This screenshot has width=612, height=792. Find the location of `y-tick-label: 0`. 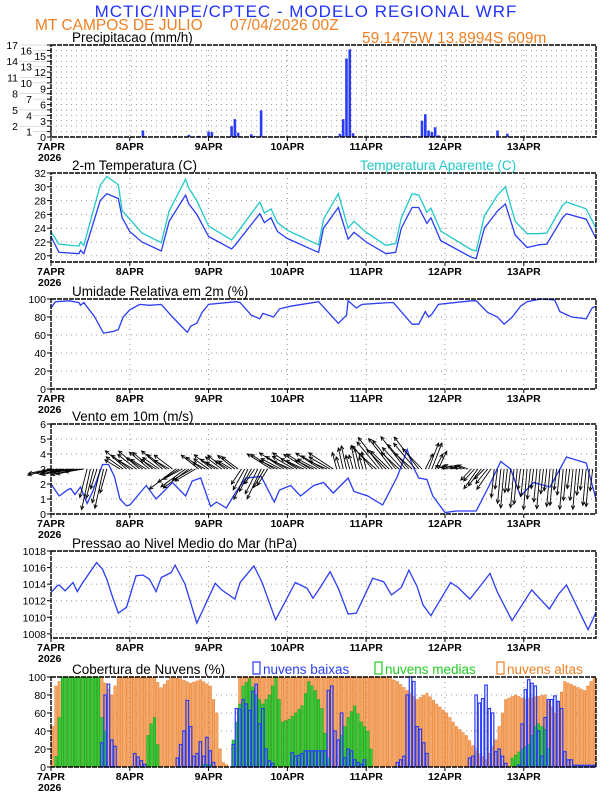

y-tick-label: 0 is located at coordinates (43, 768).